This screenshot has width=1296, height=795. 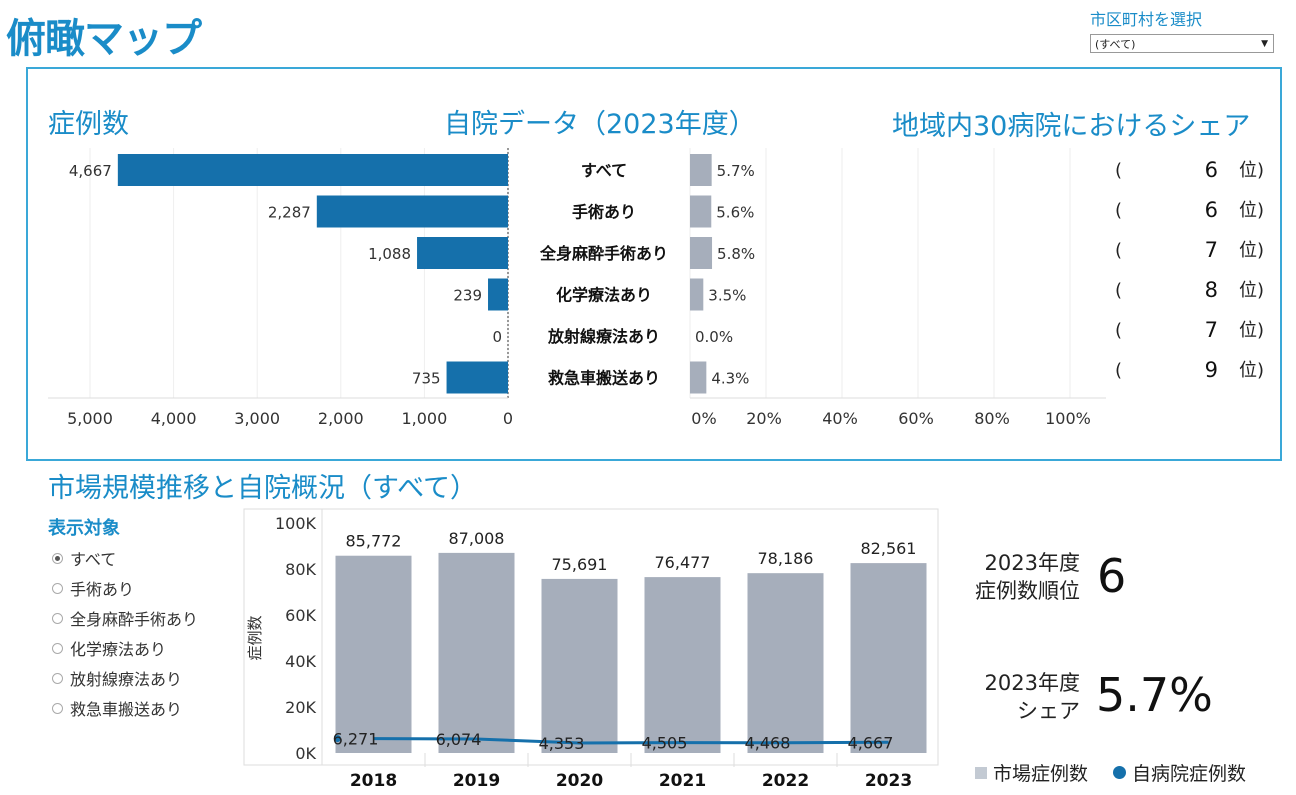 What do you see at coordinates (916, 418) in the screenshot?
I see `share-axis-tick: 60%` at bounding box center [916, 418].